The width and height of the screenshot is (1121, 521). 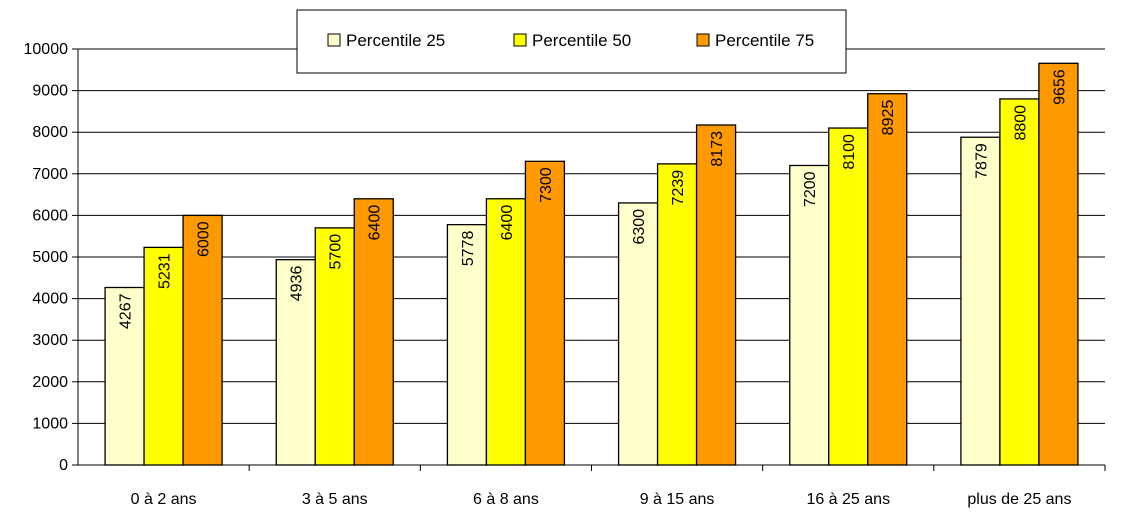 I want to click on data-label: 7879, so click(x=981, y=161).